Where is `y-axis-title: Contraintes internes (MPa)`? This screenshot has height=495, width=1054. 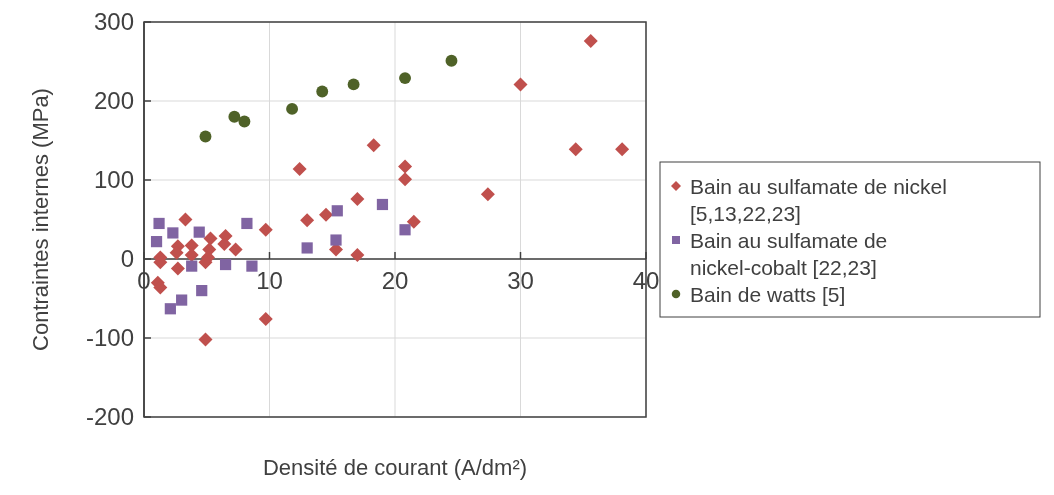 y-axis-title: Contraintes internes (MPa) is located at coordinates (40, 219).